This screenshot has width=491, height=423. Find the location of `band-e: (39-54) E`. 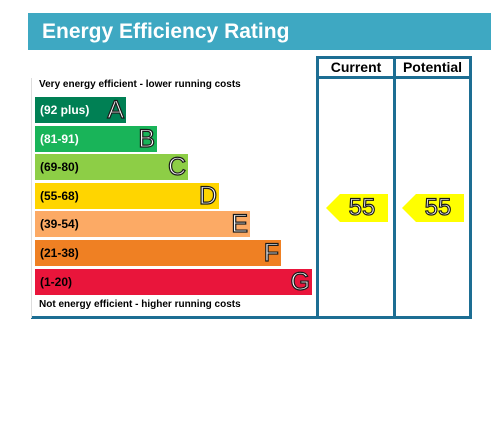

band-e: (39-54) E is located at coordinates (142, 224).